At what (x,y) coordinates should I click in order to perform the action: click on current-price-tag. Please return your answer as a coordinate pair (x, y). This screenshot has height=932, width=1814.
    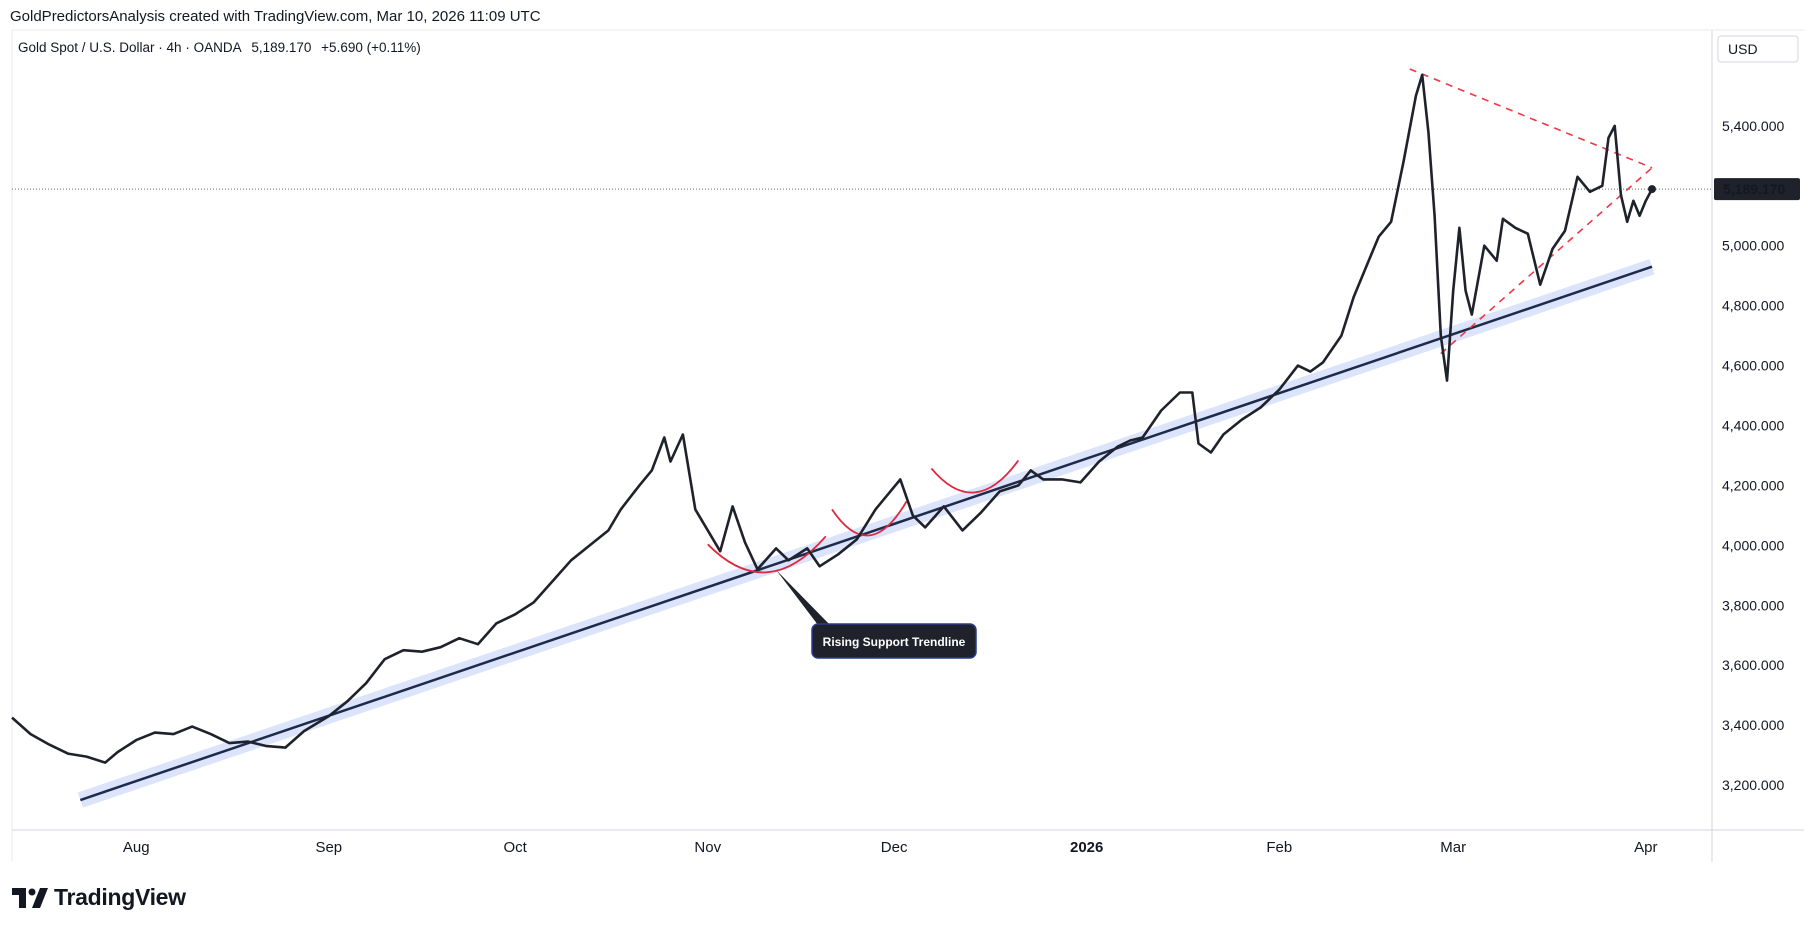
    Looking at the image, I should click on (1757, 189).